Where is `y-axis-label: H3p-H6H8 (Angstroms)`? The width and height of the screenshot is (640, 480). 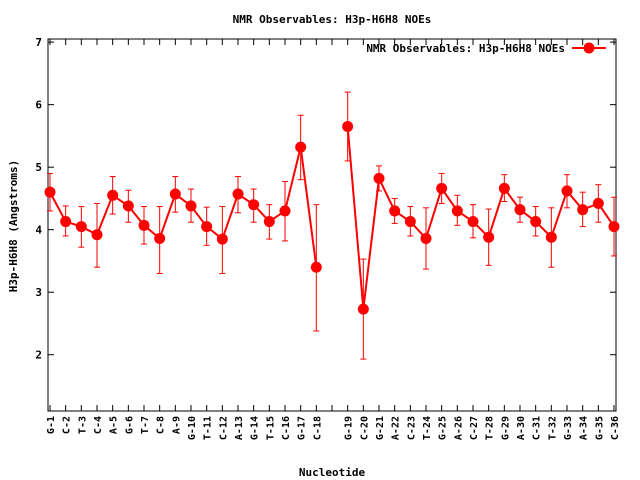 y-axis-label: H3p-H6H8 (Angstroms) is located at coordinates (13, 226).